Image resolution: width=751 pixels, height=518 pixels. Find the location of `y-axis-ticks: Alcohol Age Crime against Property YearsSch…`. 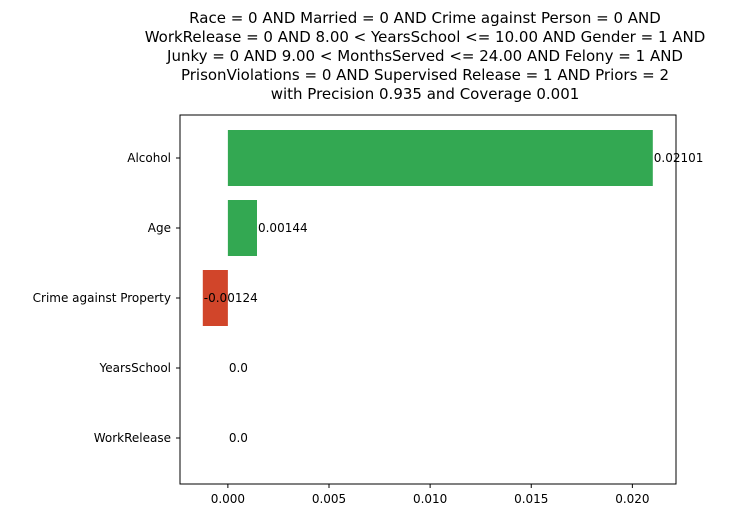

y-axis-ticks: Alcohol Age Crime against Property YearsSch… is located at coordinates (106, 298).